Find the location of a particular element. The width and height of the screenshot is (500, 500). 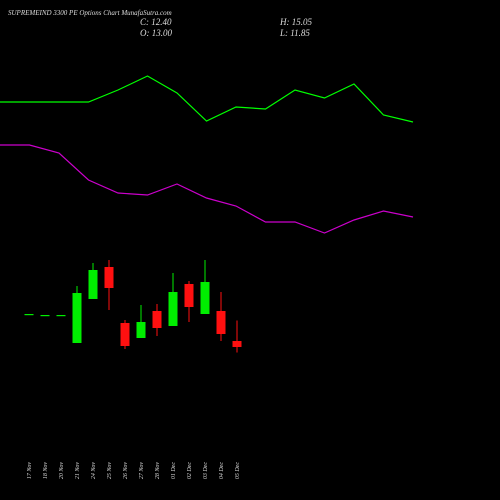

ohlc-info: C: 12.40 is located at coordinates (156, 22).